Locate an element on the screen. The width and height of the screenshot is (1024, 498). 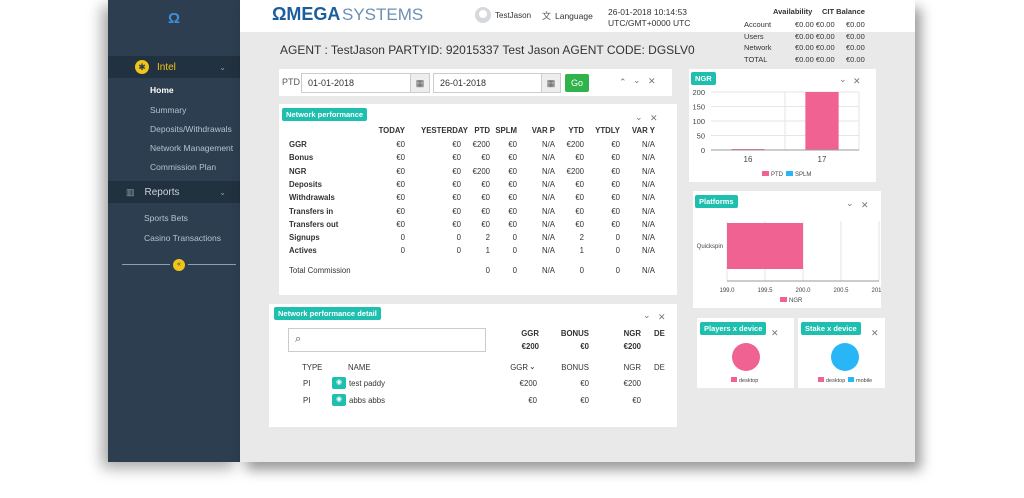
sidebar-item-home: Home is located at coordinates (162, 90).